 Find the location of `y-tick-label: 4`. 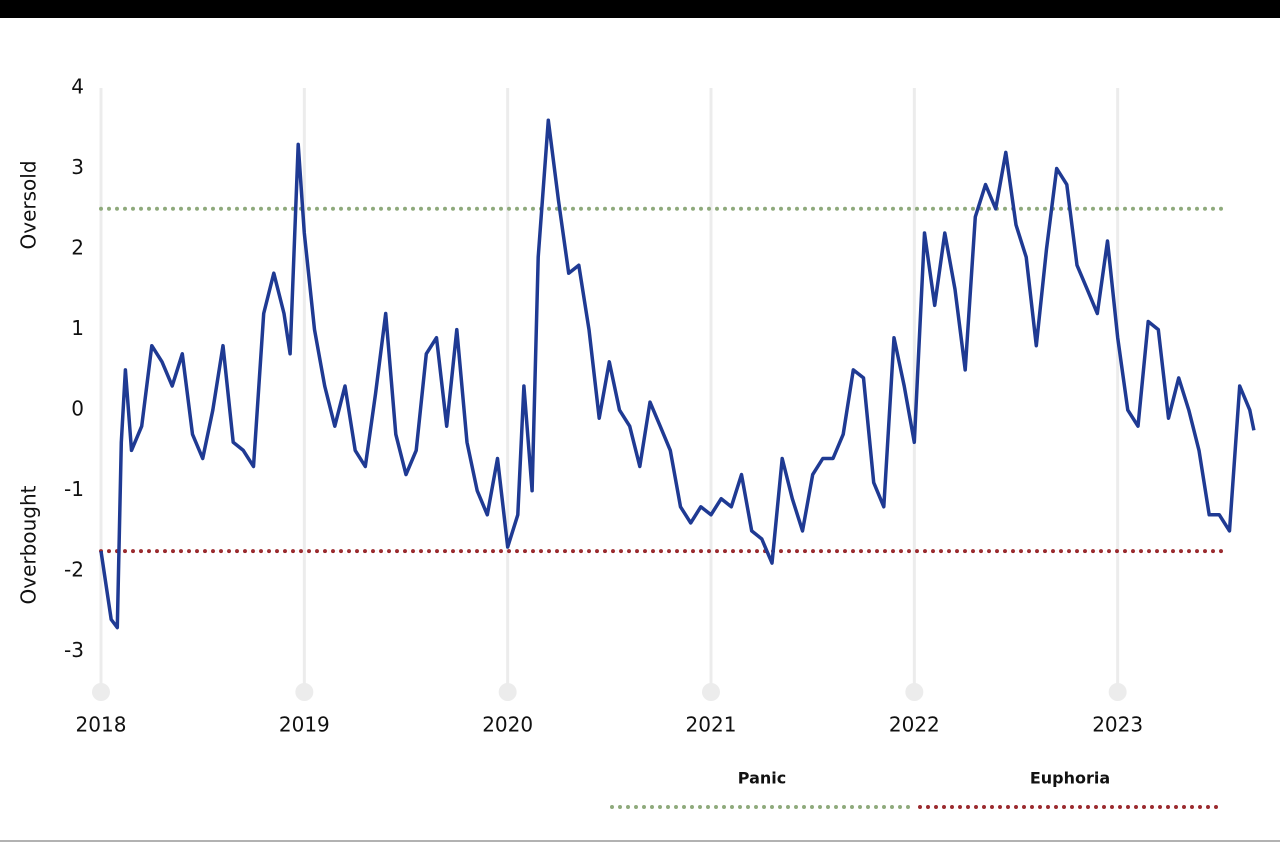

y-tick-label: 4 is located at coordinates (77, 87).